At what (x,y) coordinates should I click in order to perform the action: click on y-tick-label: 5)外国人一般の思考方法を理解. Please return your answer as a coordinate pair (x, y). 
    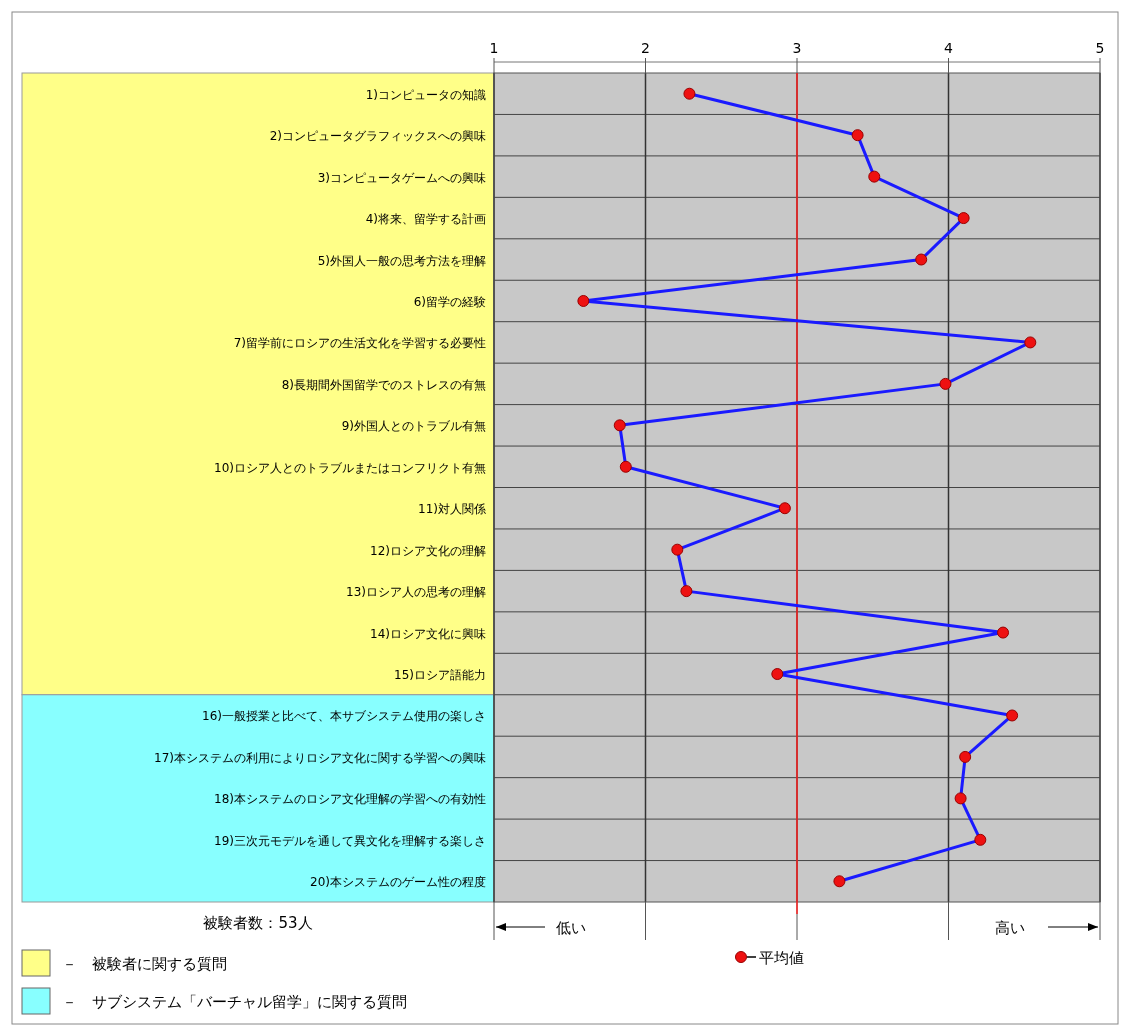
    Looking at the image, I should click on (401, 260).